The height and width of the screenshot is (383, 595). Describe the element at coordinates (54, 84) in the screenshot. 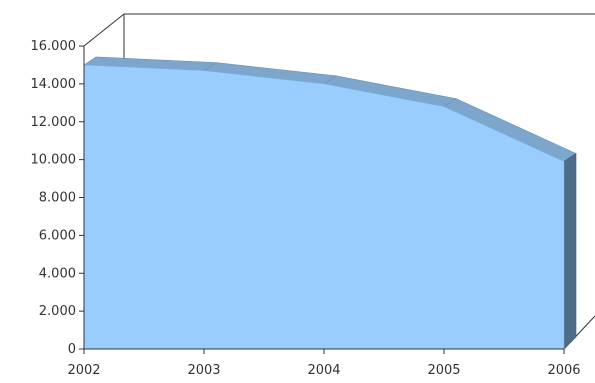

I see `y-tick-label: 14.000` at that location.